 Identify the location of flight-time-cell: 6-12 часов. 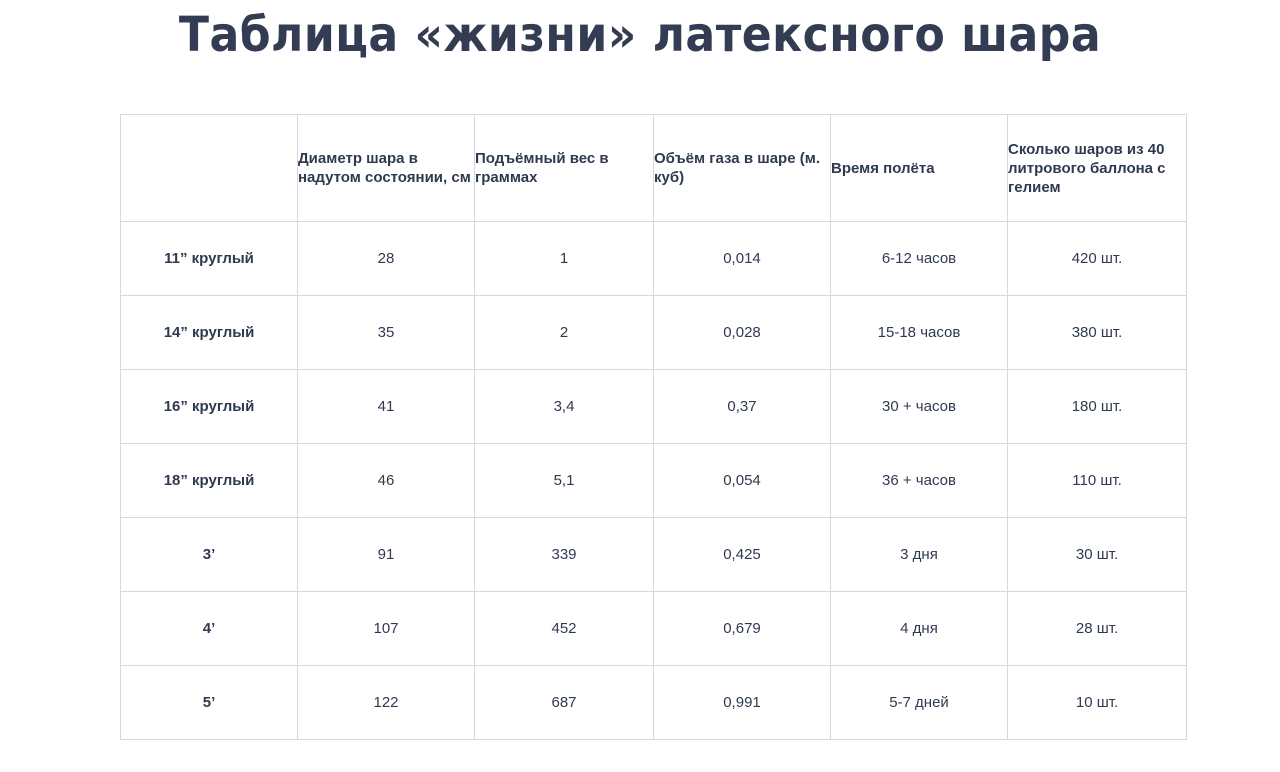
(919, 258).